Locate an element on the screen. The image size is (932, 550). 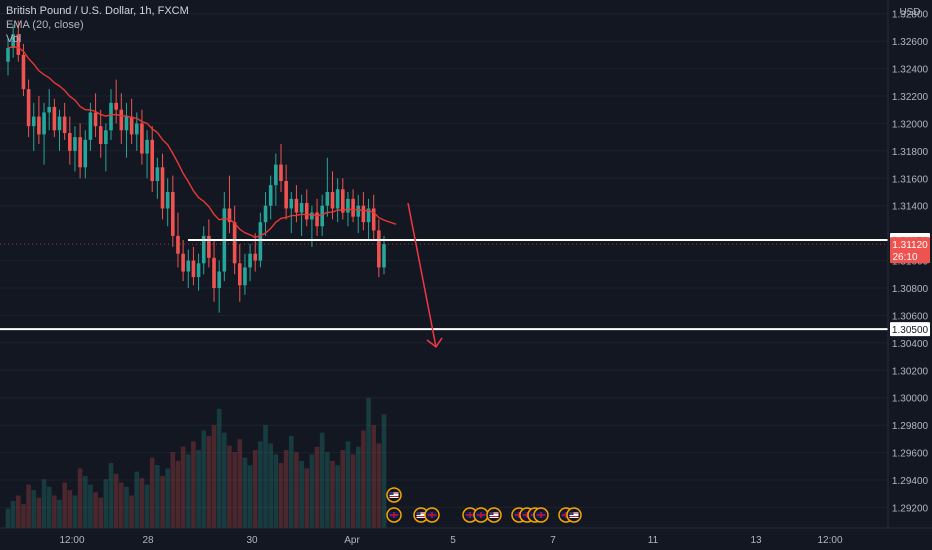
volume-indicator-label: Vol is located at coordinates (14, 39).